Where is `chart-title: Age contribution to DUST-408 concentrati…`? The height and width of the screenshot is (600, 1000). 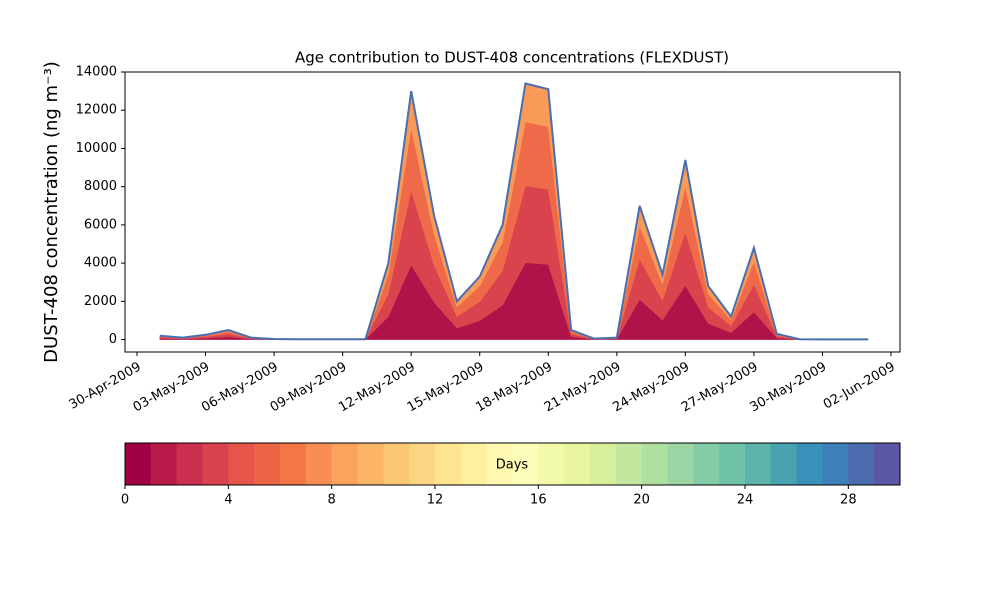
chart-title: Age contribution to DUST-408 concentrati… is located at coordinates (512, 58).